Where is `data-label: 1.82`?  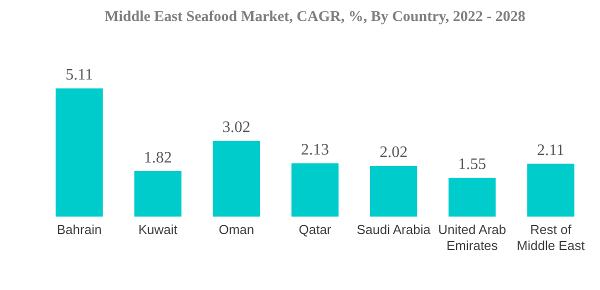 data-label: 1.82 is located at coordinates (158, 157).